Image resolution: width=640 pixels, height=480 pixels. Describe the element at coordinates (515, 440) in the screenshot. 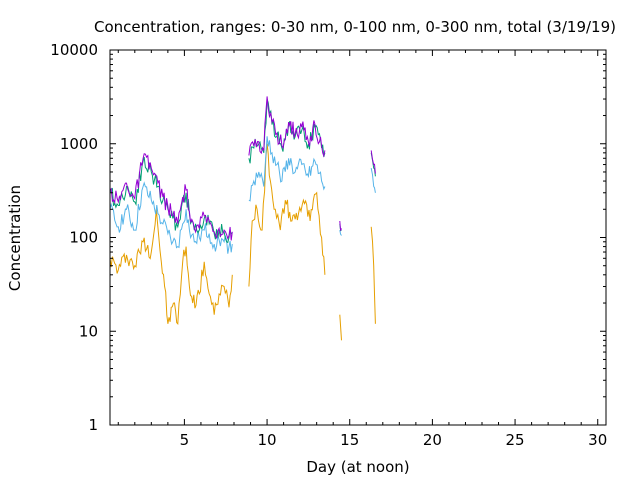

I see `x-tick-label-4: 25` at that location.